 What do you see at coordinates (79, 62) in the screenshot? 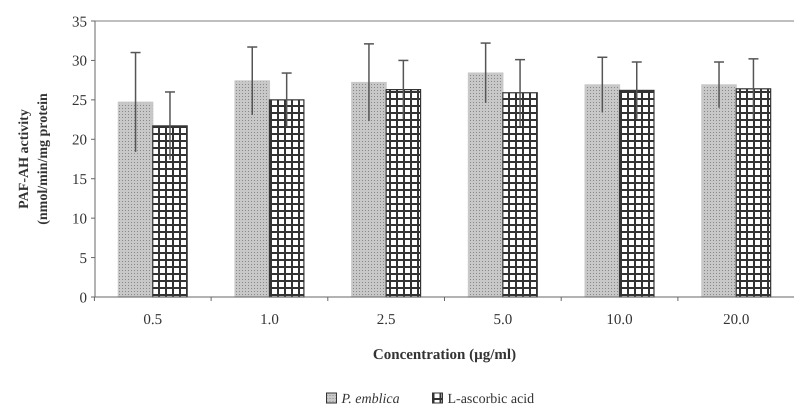
I see `y-tick-label: 30` at bounding box center [79, 62].